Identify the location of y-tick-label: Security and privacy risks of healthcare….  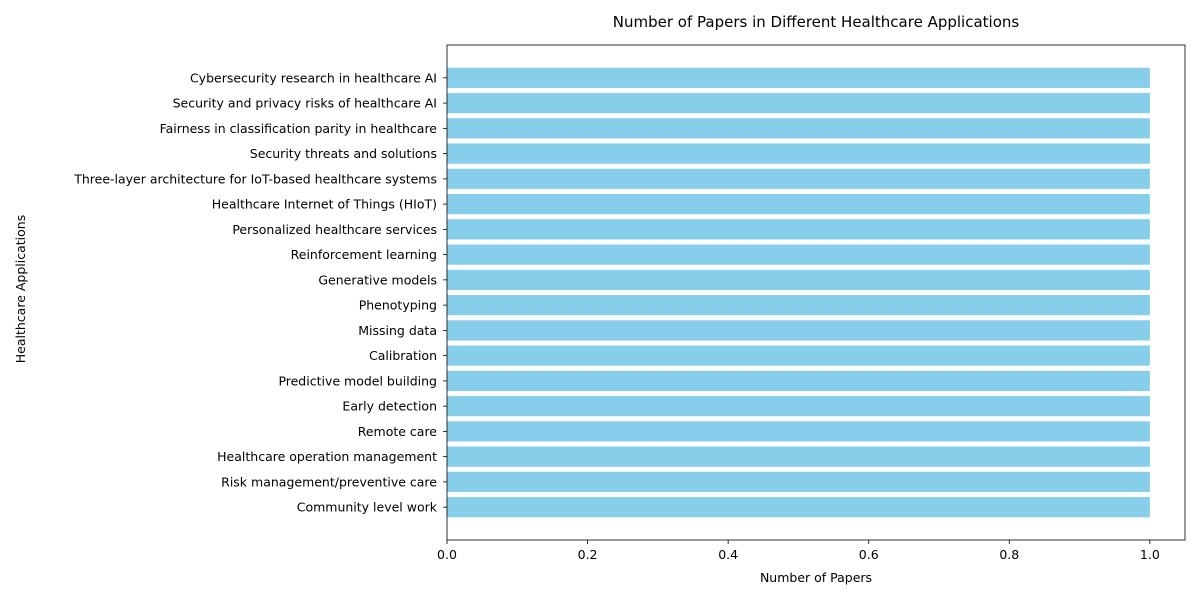
(305, 103).